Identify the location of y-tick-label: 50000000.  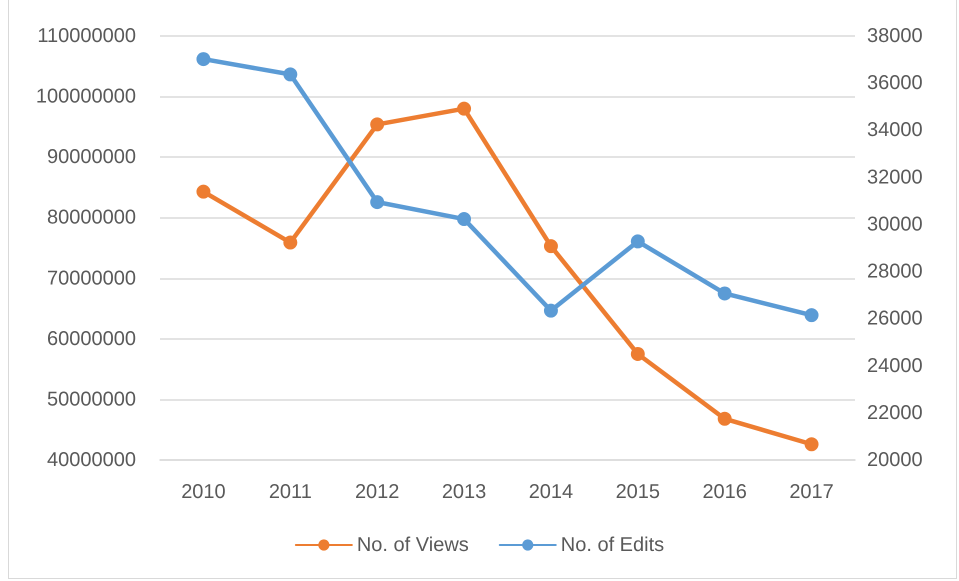
(91, 399).